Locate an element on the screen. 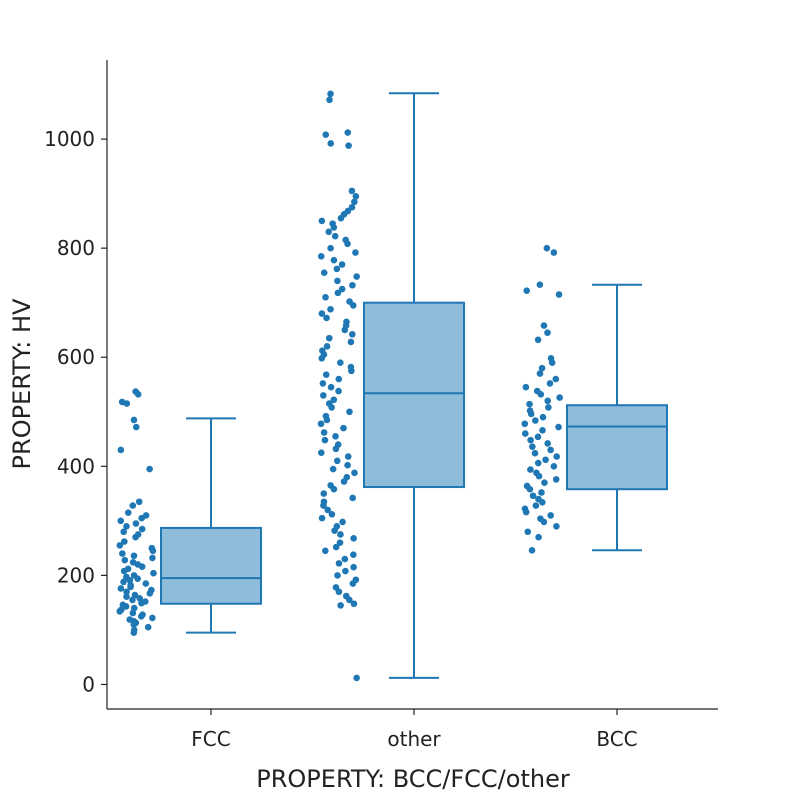 The image size is (800, 800). y-tick-label: 400 is located at coordinates (76, 466).